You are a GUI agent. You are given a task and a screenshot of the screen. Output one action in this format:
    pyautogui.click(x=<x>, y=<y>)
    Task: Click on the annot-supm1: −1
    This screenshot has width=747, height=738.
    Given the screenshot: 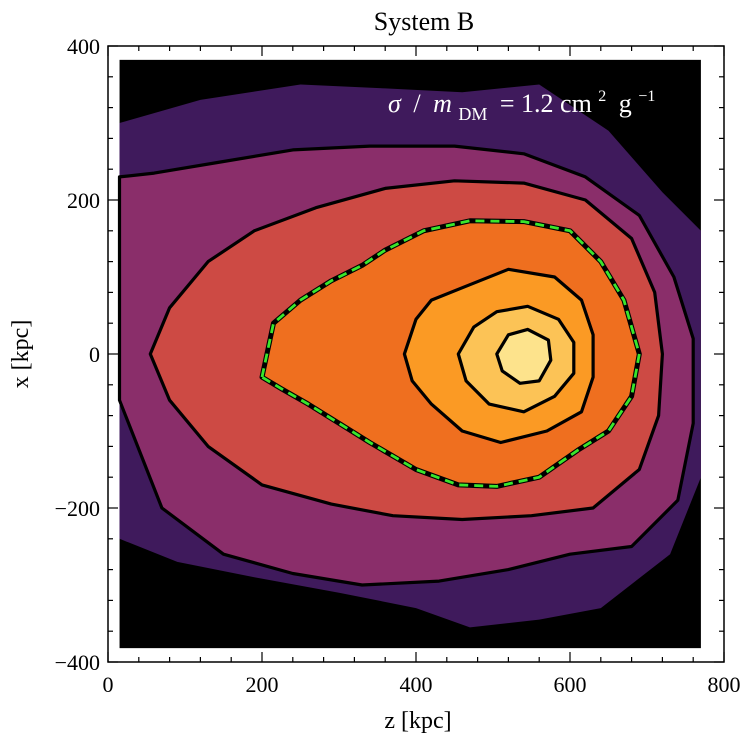 What is the action you would take?
    pyautogui.click(x=646, y=96)
    